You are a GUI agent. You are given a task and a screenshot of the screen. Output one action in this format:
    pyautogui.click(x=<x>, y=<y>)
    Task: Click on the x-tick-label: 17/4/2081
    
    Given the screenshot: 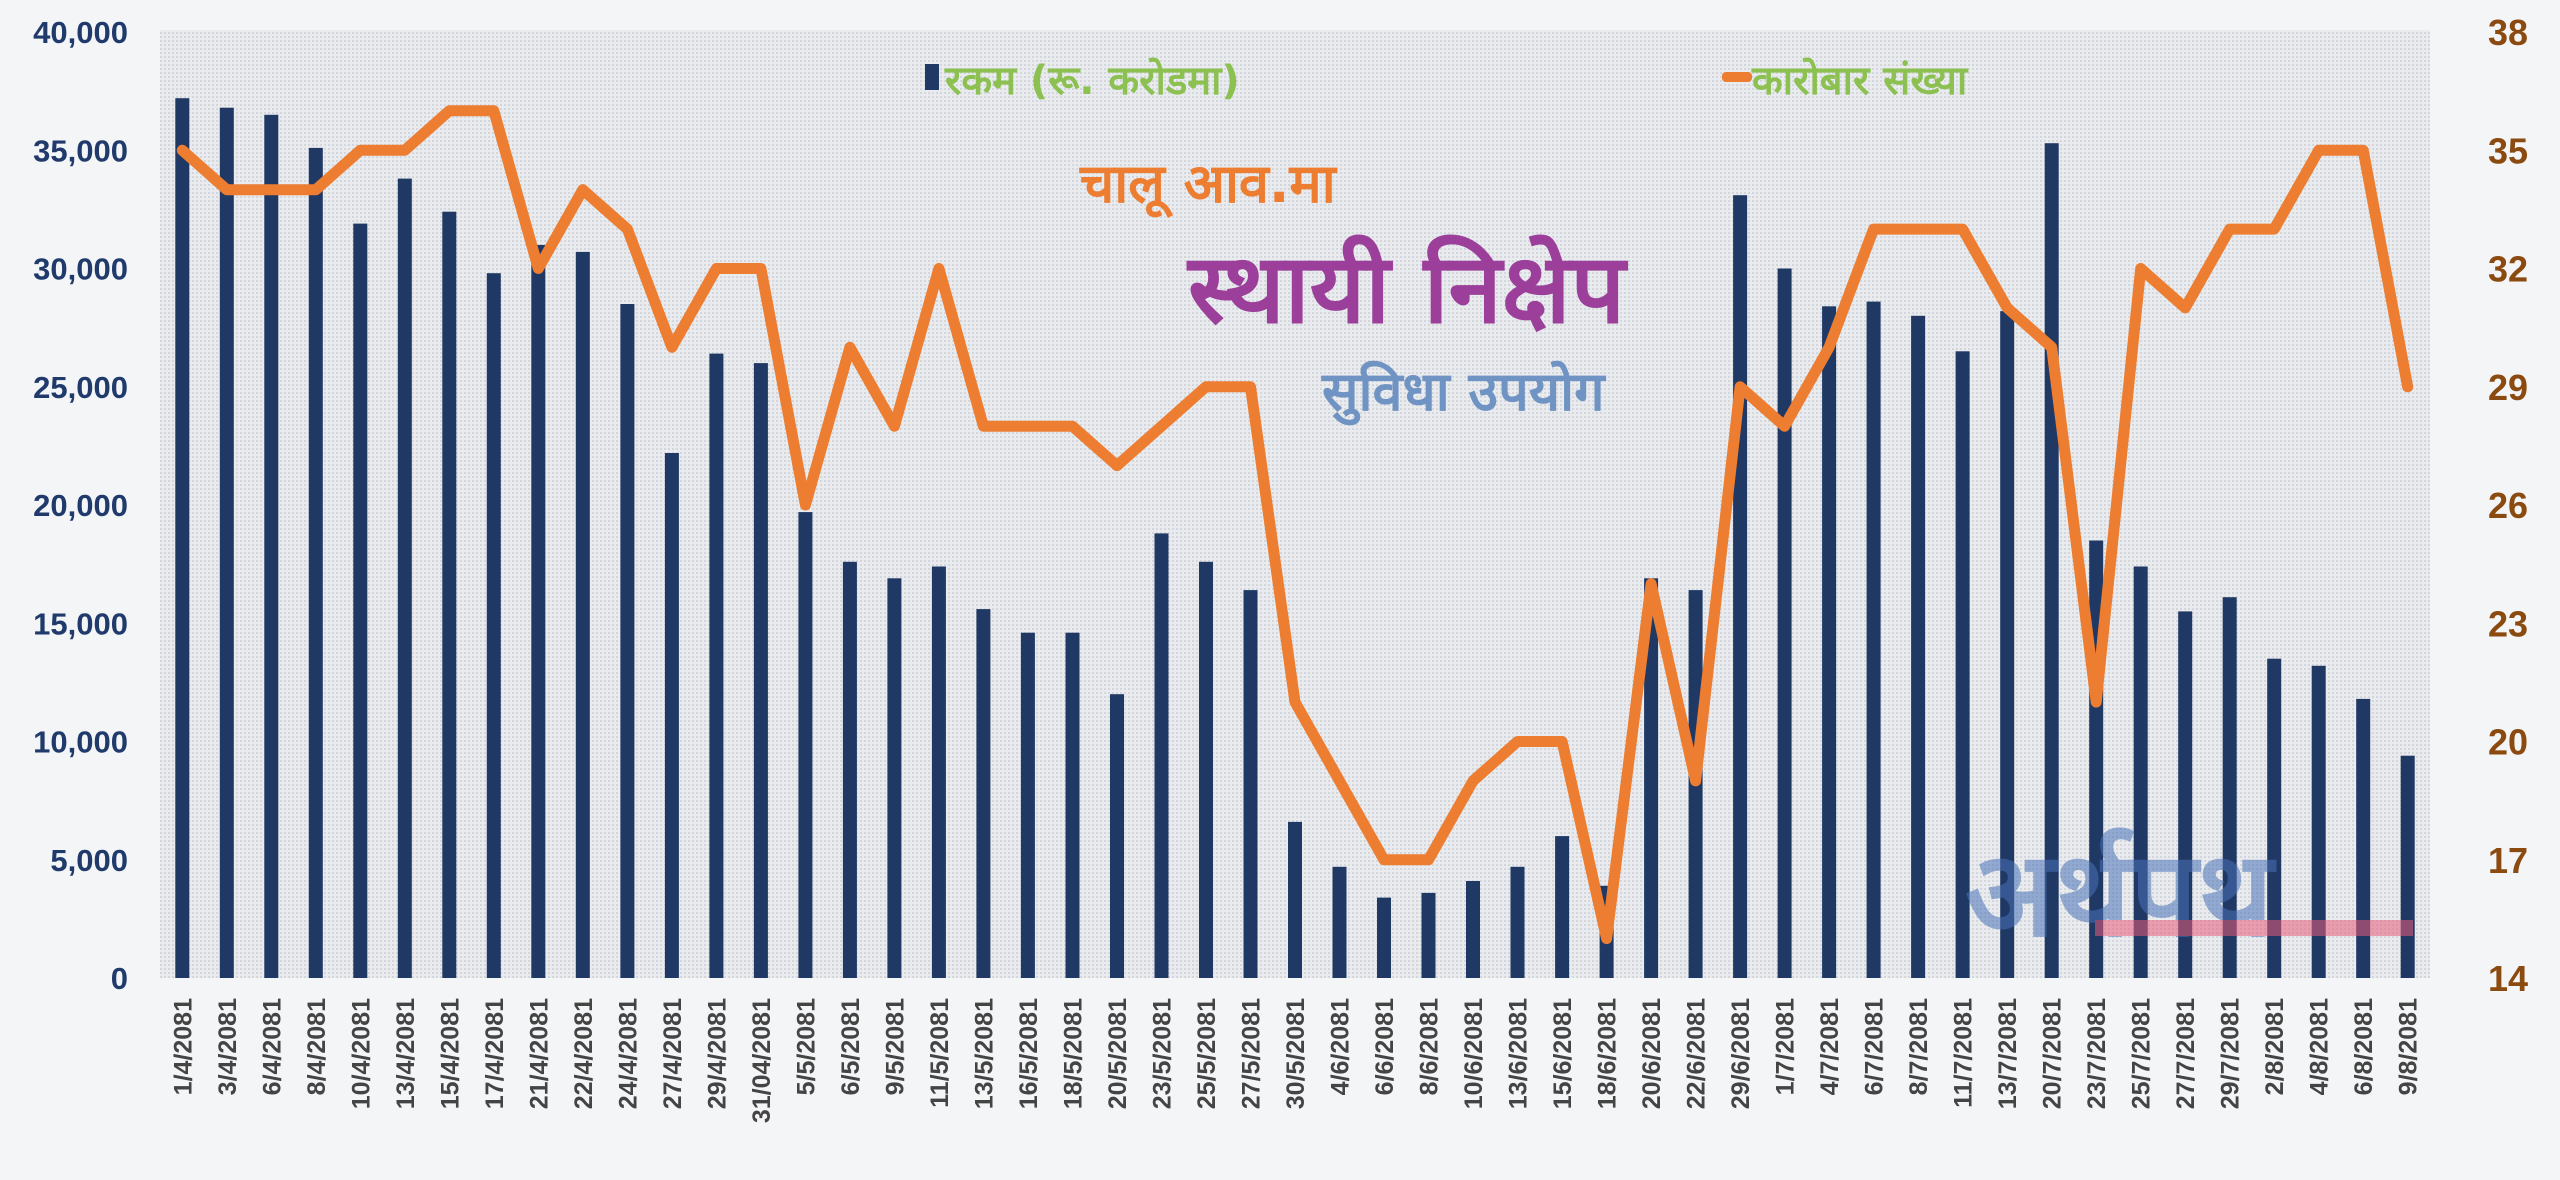 What is the action you would take?
    pyautogui.click(x=495, y=1053)
    